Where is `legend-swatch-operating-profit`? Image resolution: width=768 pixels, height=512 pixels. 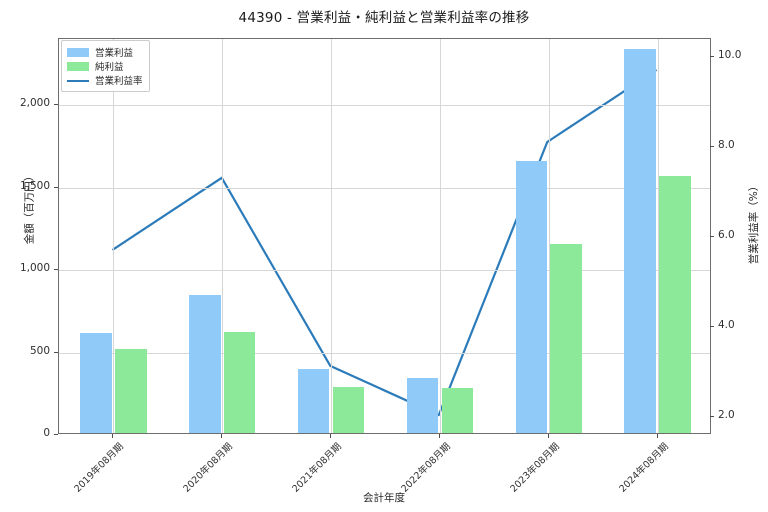
legend-swatch-operating-profit is located at coordinates (78, 52).